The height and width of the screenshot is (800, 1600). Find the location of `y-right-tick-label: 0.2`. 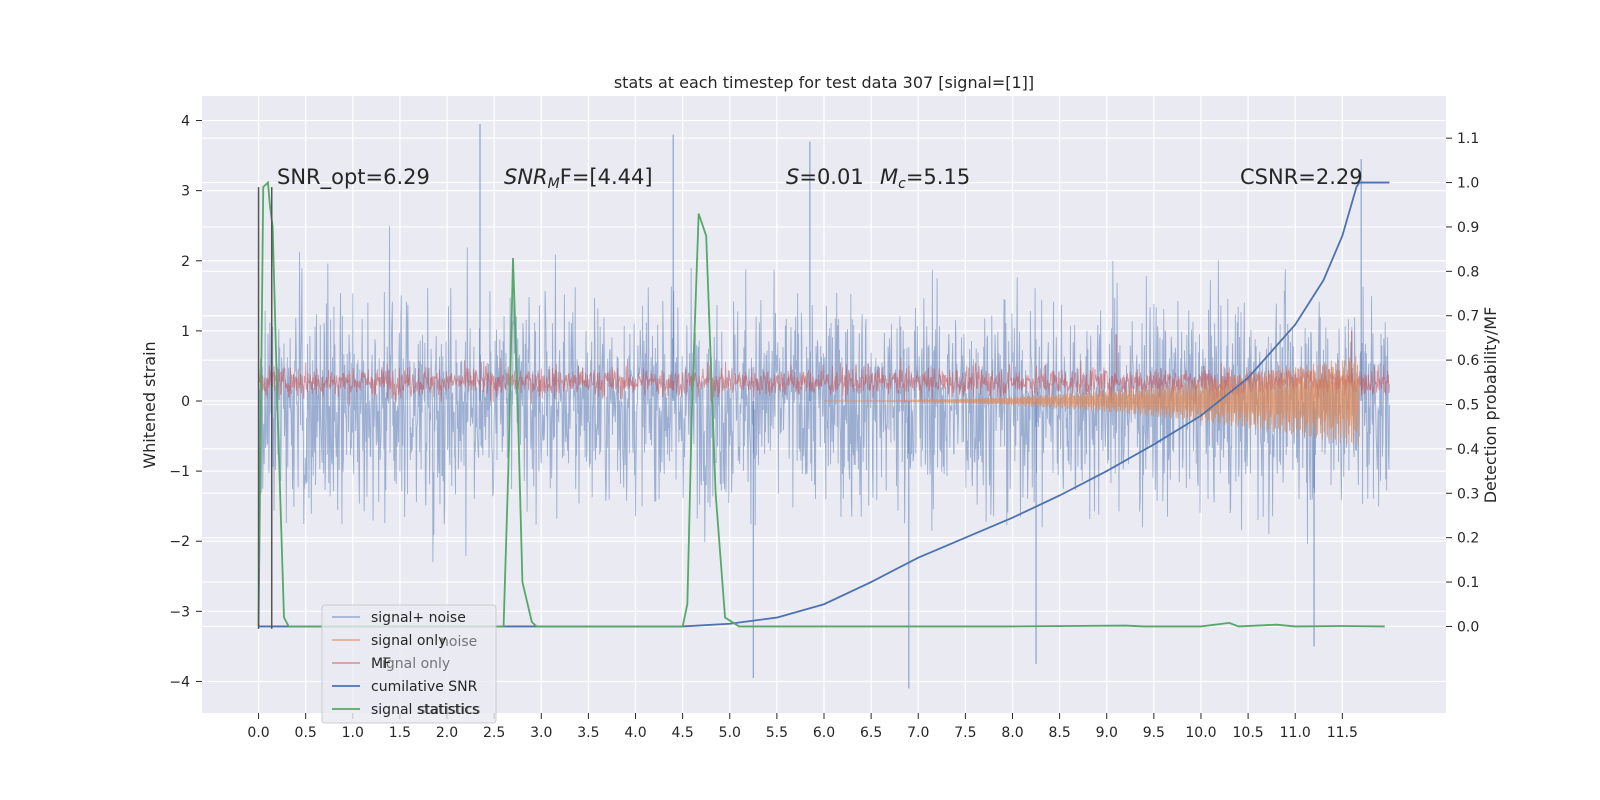

y-right-tick-label: 0.2 is located at coordinates (1468, 539).